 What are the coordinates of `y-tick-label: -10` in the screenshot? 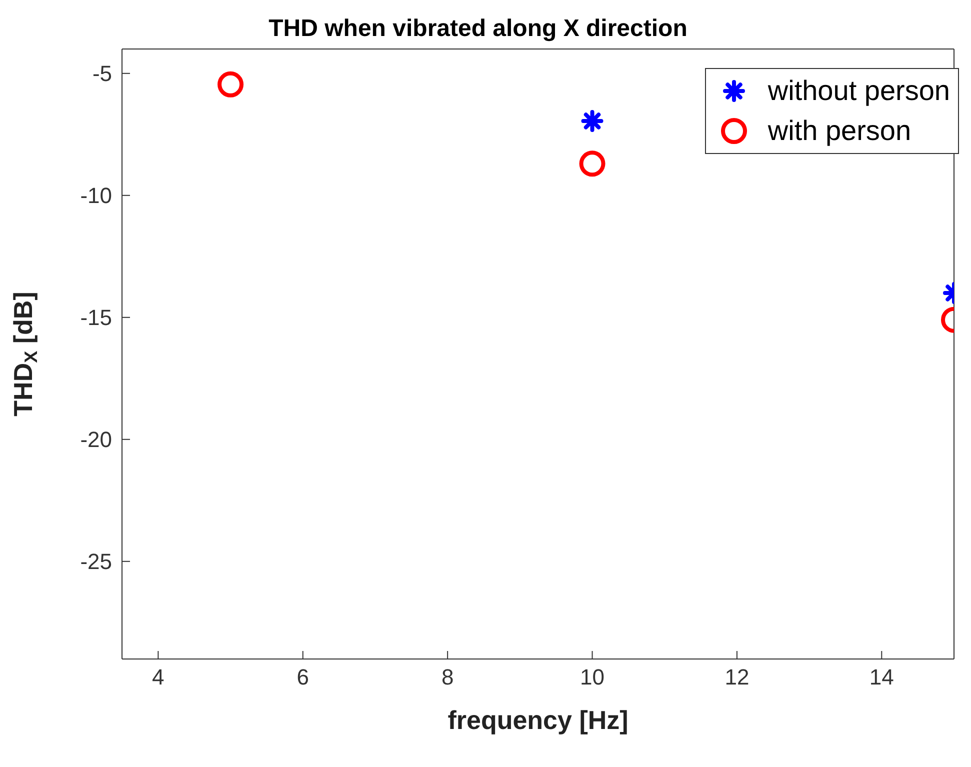 It's located at (96, 195).